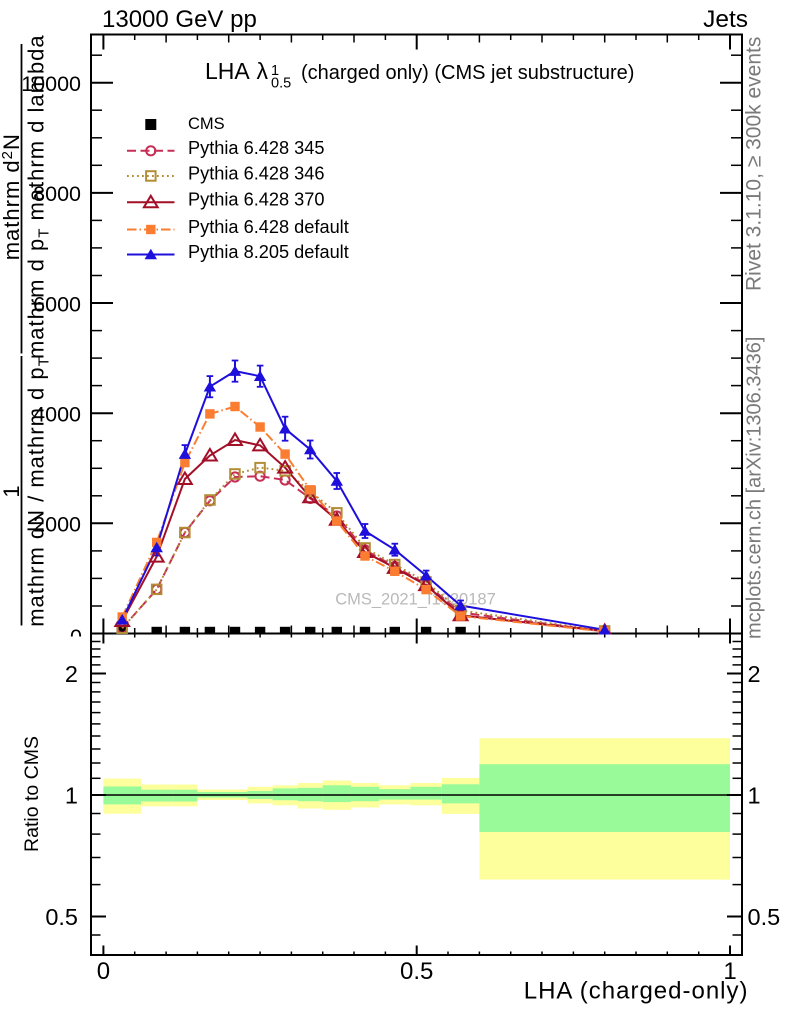  What do you see at coordinates (256, 148) in the screenshot?
I see `svg-text: Pythia 6.428 345` at bounding box center [256, 148].